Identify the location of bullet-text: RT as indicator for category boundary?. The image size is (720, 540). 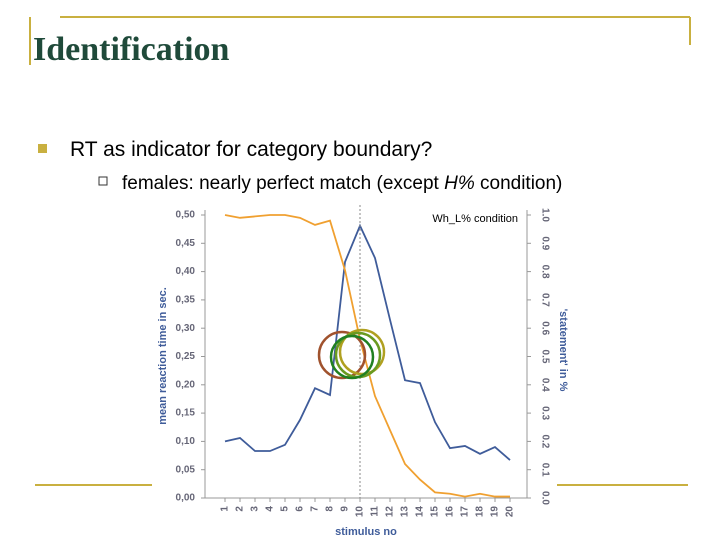
(251, 149).